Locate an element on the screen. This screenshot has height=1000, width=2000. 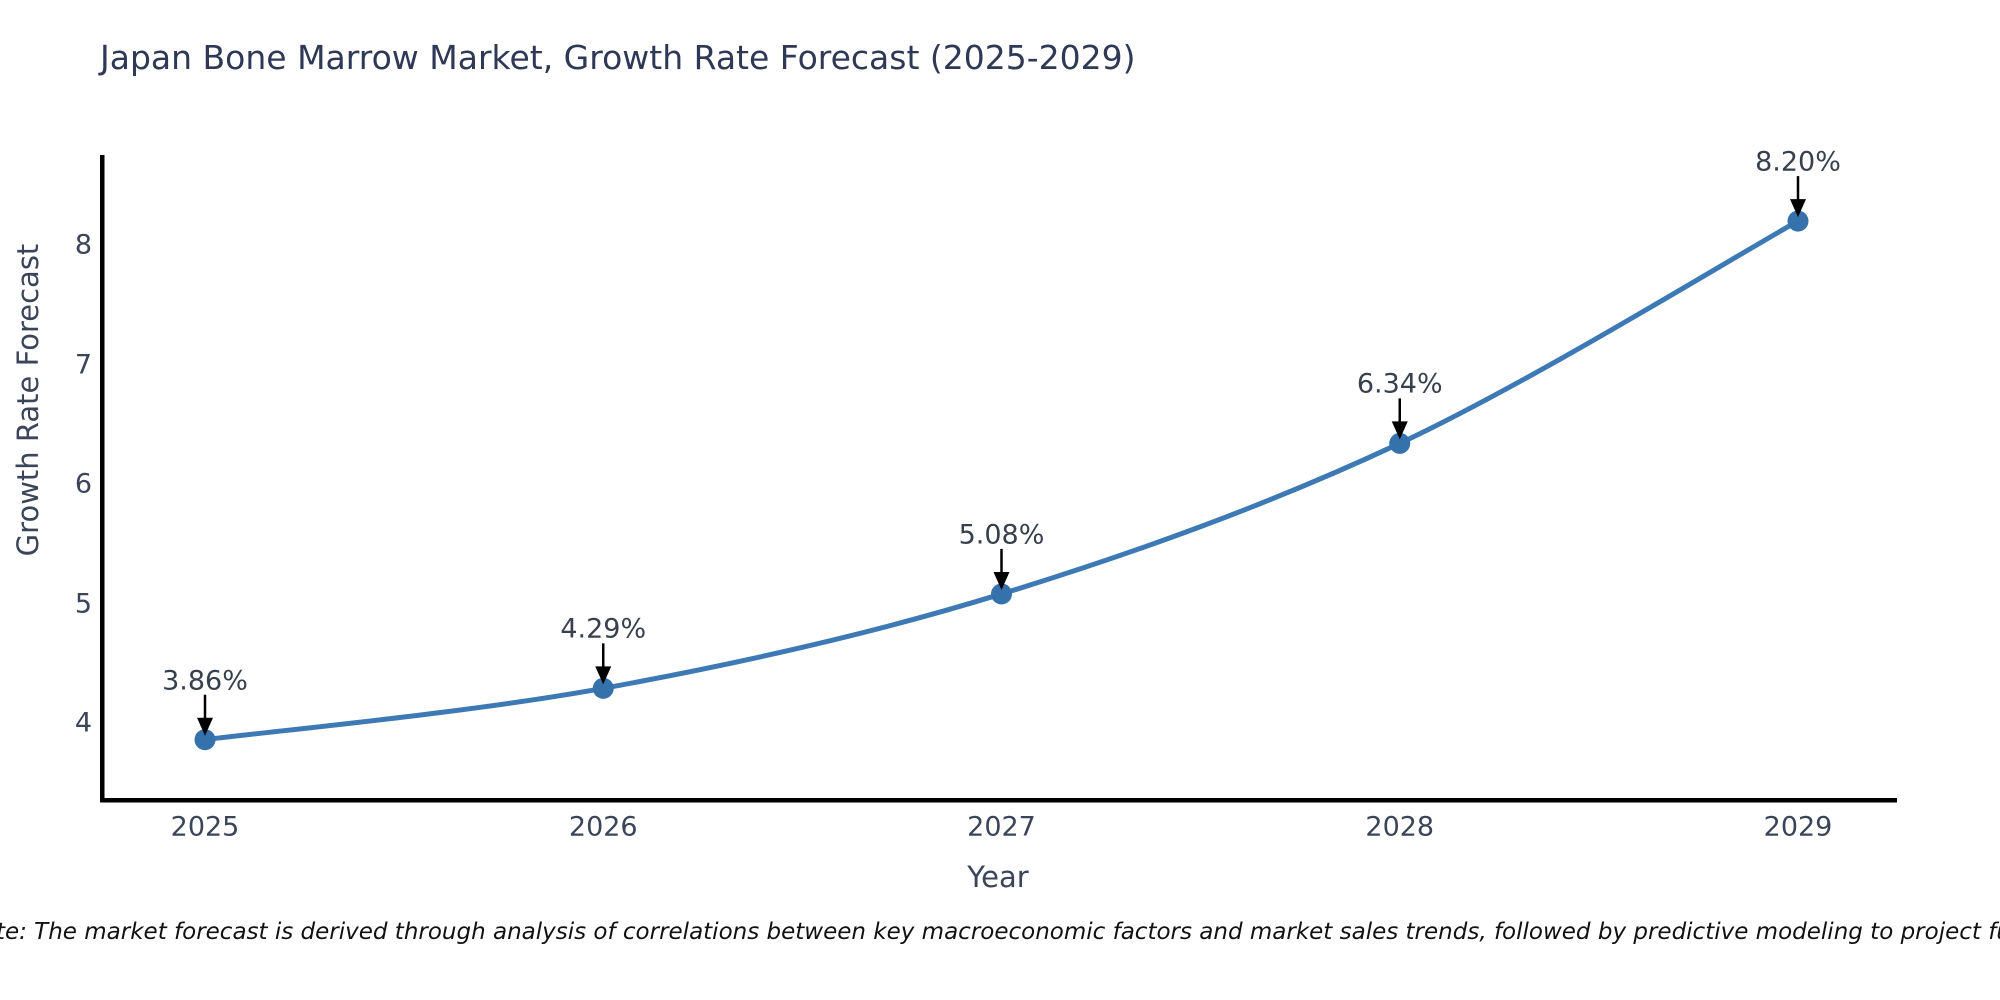
x-tick-label: 2029 is located at coordinates (1798, 827).